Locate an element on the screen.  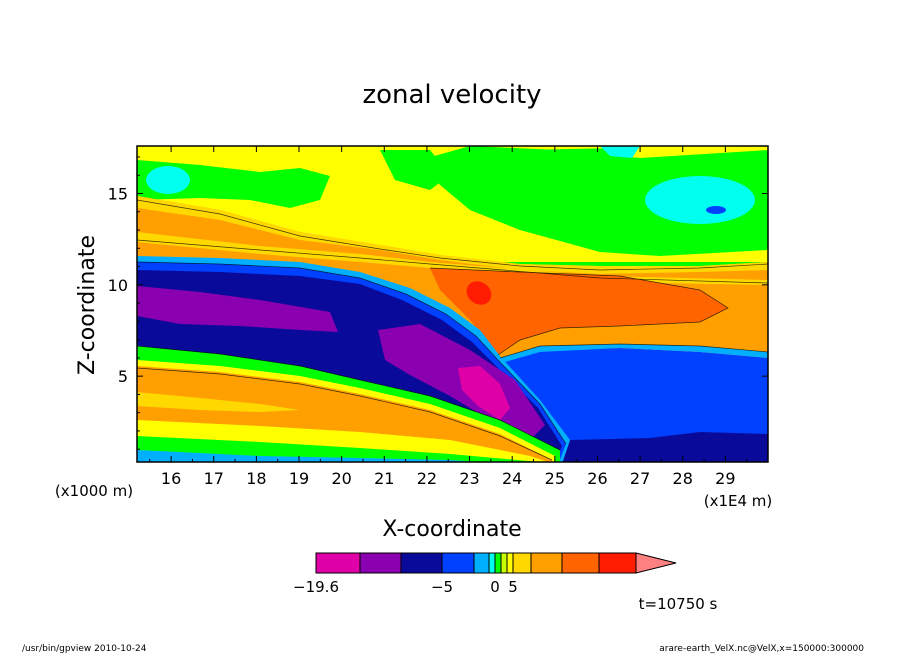
x-tick-label: 20 is located at coordinates (341, 478).